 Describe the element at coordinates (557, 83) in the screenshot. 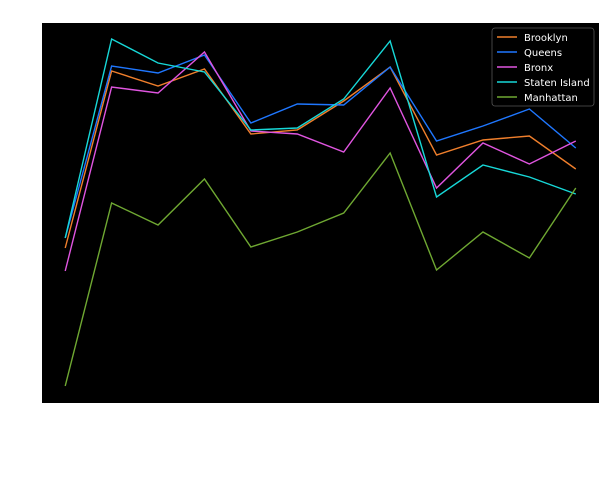

I see `legend-label: Staten Island` at that location.